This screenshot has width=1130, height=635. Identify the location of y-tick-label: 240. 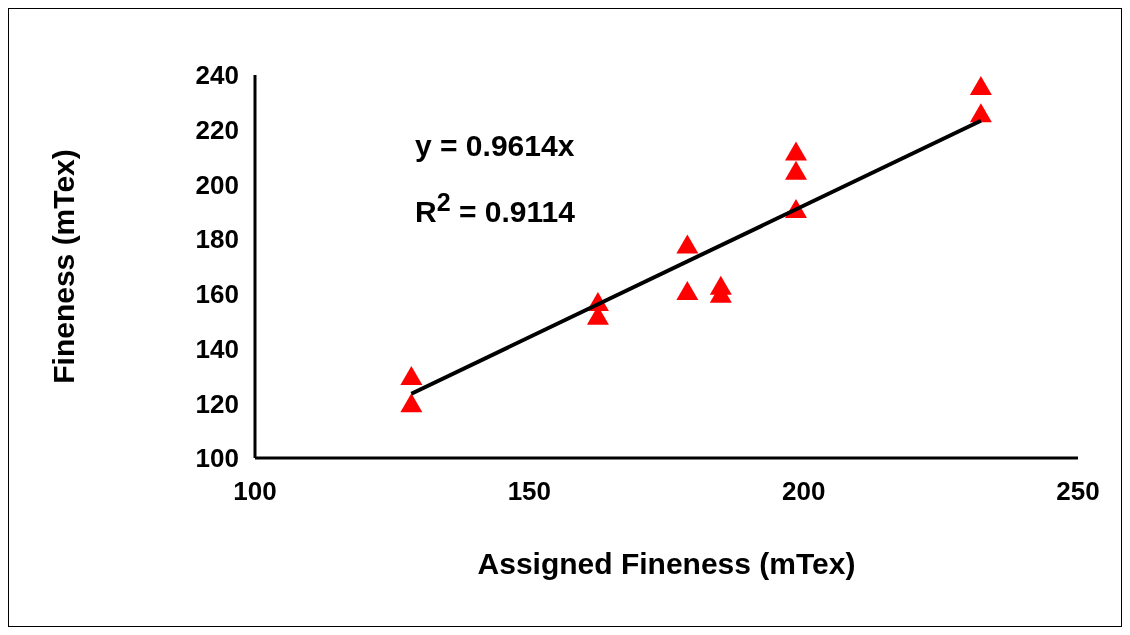
(217, 75).